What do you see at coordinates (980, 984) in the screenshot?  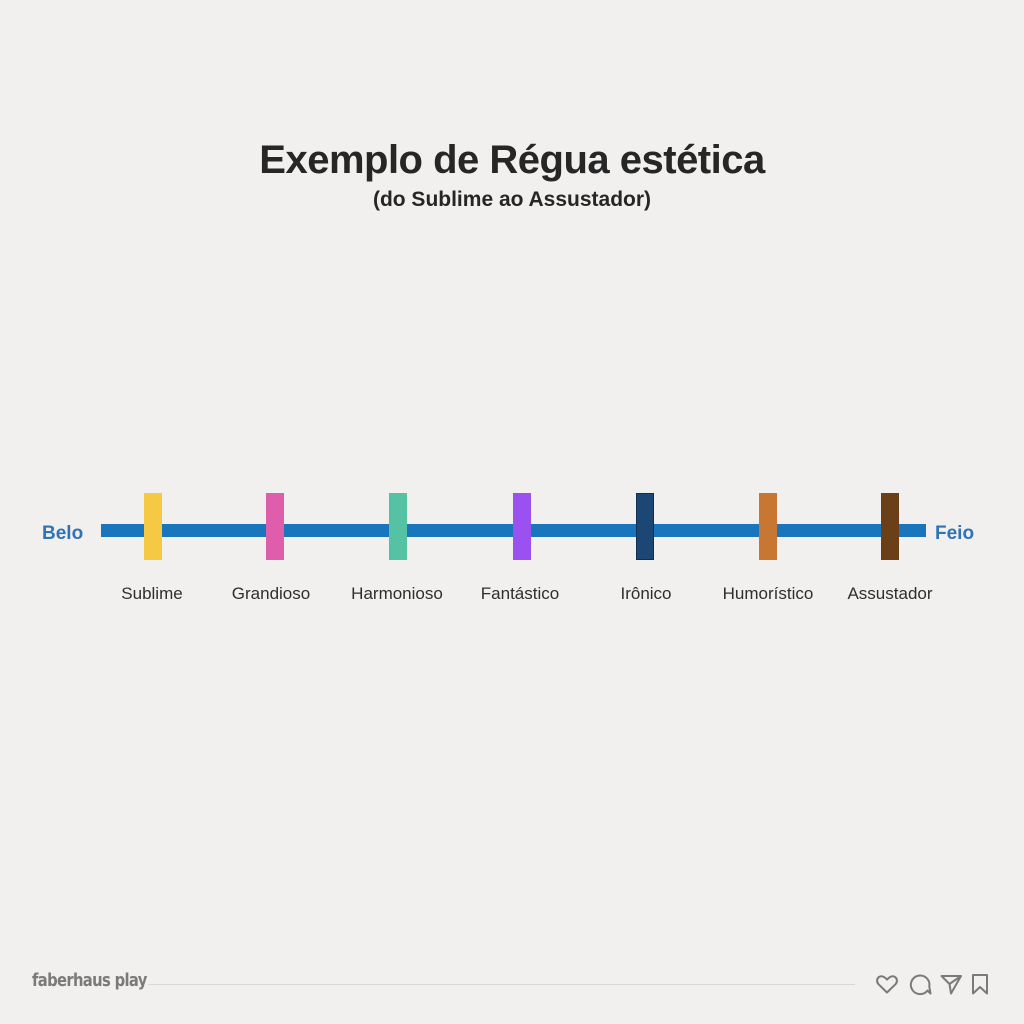 I see `bookmark-icon` at bounding box center [980, 984].